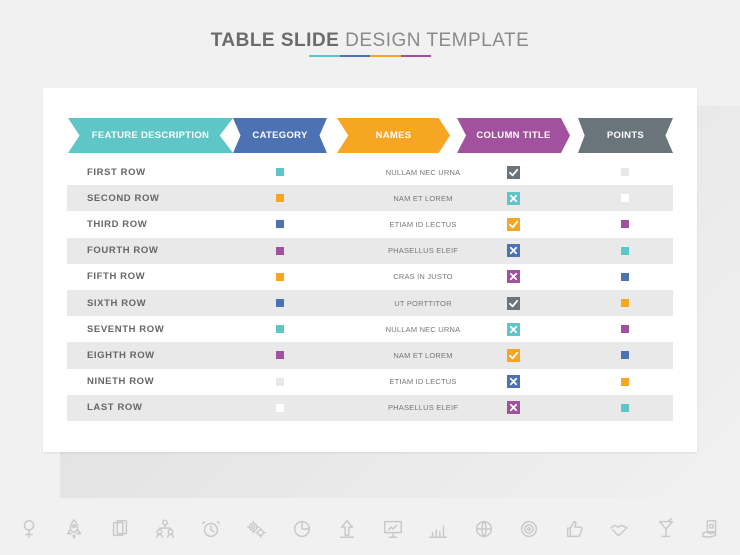 The image size is (740, 555). Describe the element at coordinates (302, 531) in the screenshot. I see `pie-chart-icon` at that location.